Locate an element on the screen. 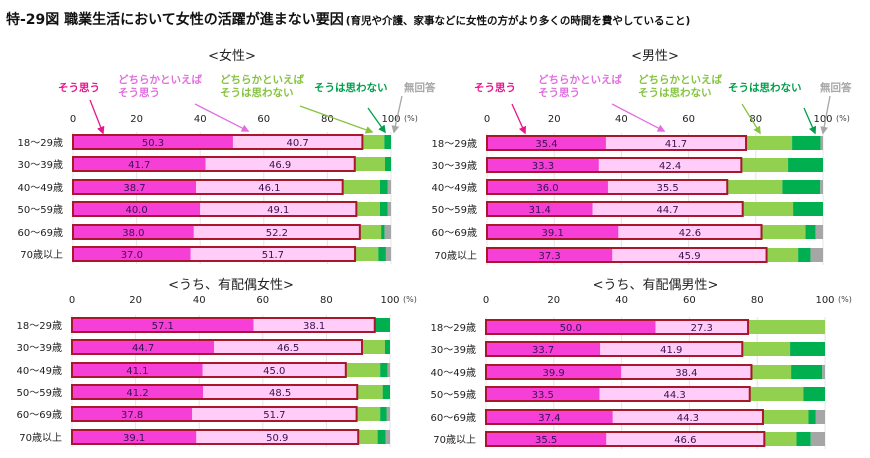  x-tick-label: 20 is located at coordinates (136, 119).